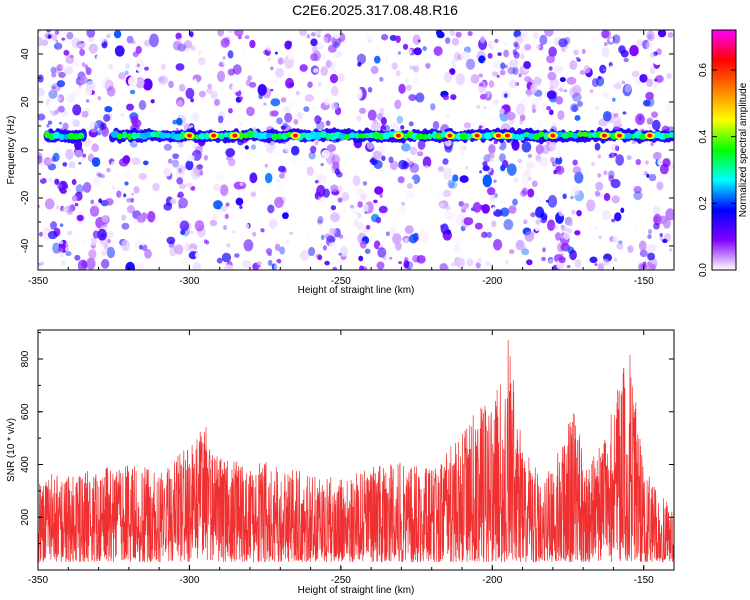 Image resolution: width=750 pixels, height=600 pixels. What do you see at coordinates (25, 516) in the screenshot?
I see `snr-y-tick-label: 200` at bounding box center [25, 516].